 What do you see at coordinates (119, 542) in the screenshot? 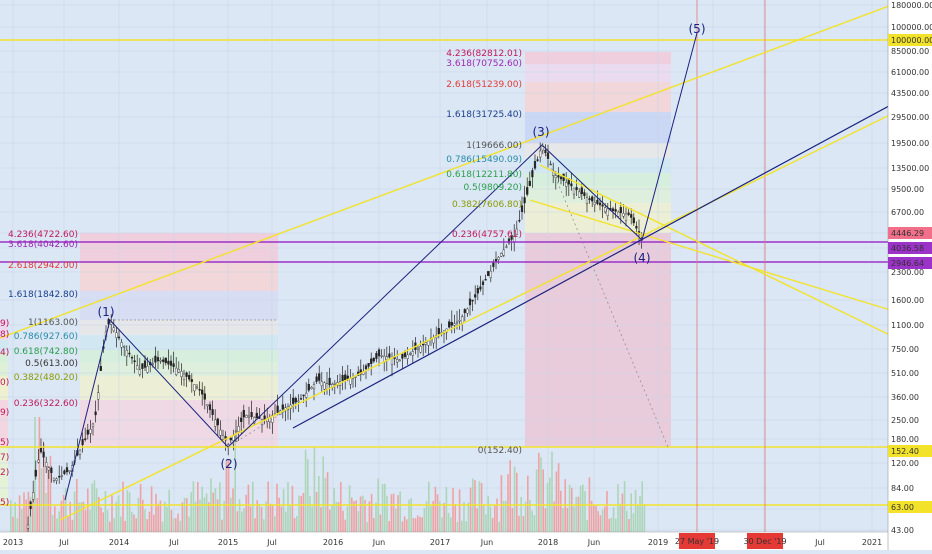
I see `time-tick-label: 2014` at bounding box center [119, 542].